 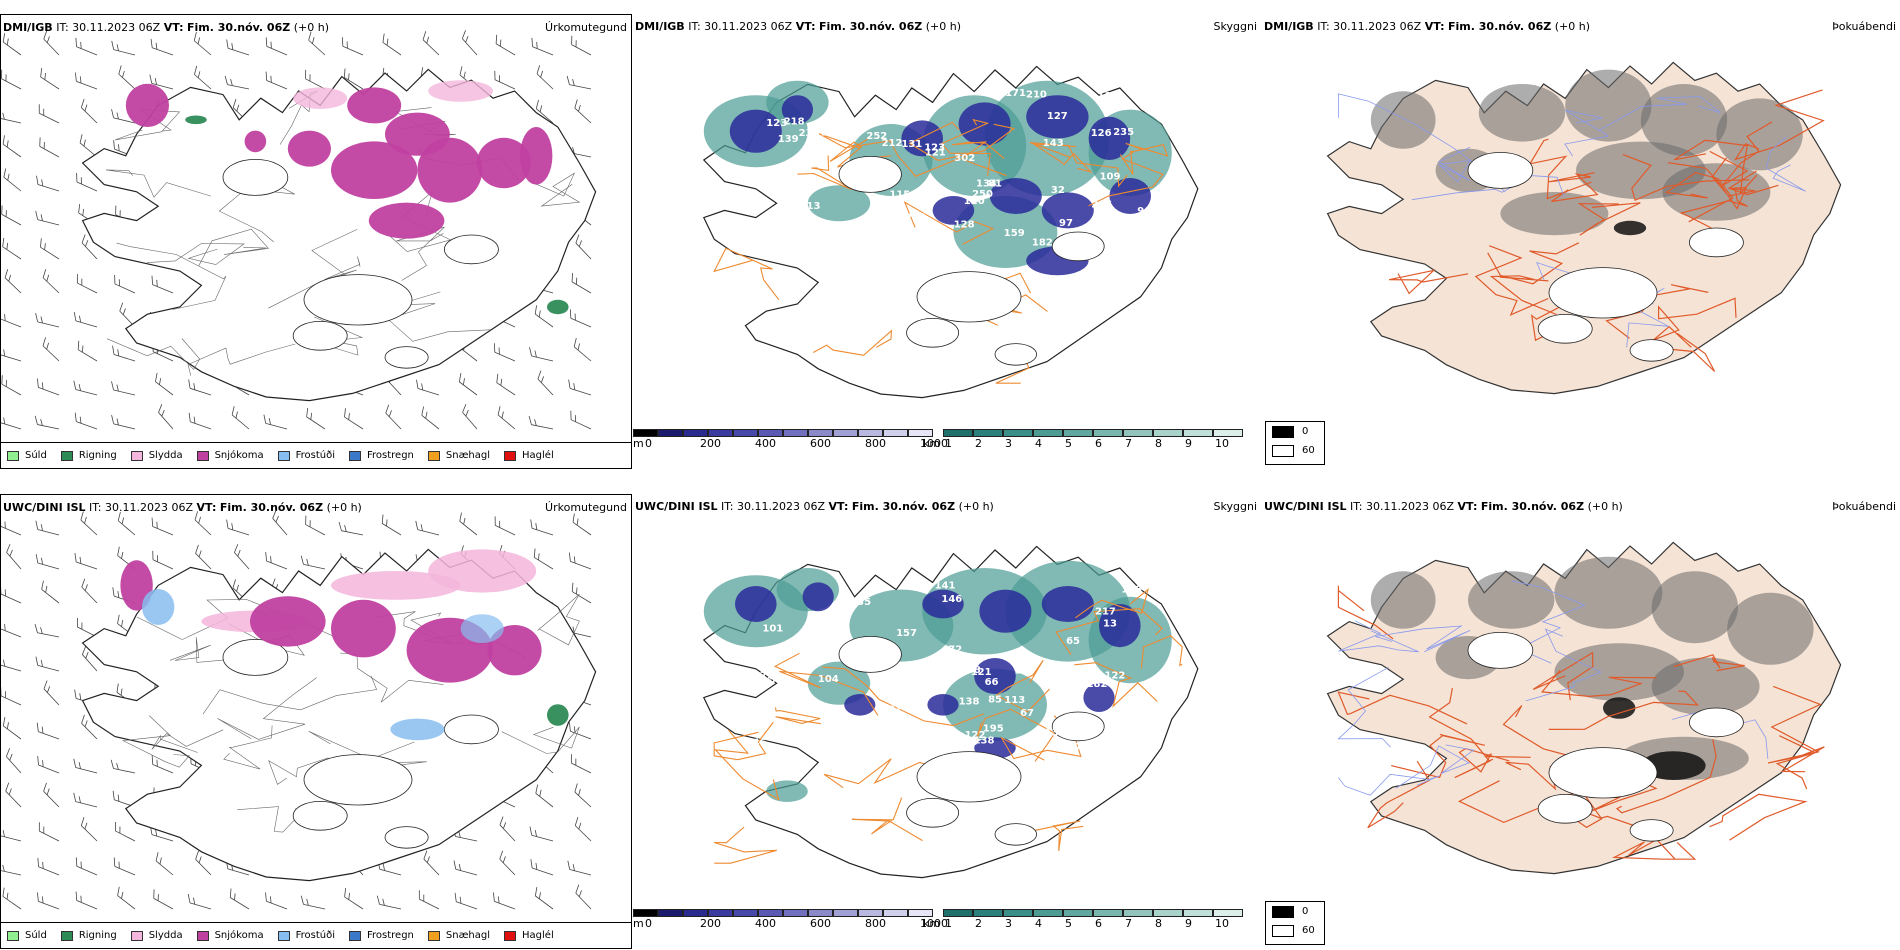 What do you see at coordinates (831, 133) in the screenshot?
I see `visibility-value-label: 155` at bounding box center [831, 133].